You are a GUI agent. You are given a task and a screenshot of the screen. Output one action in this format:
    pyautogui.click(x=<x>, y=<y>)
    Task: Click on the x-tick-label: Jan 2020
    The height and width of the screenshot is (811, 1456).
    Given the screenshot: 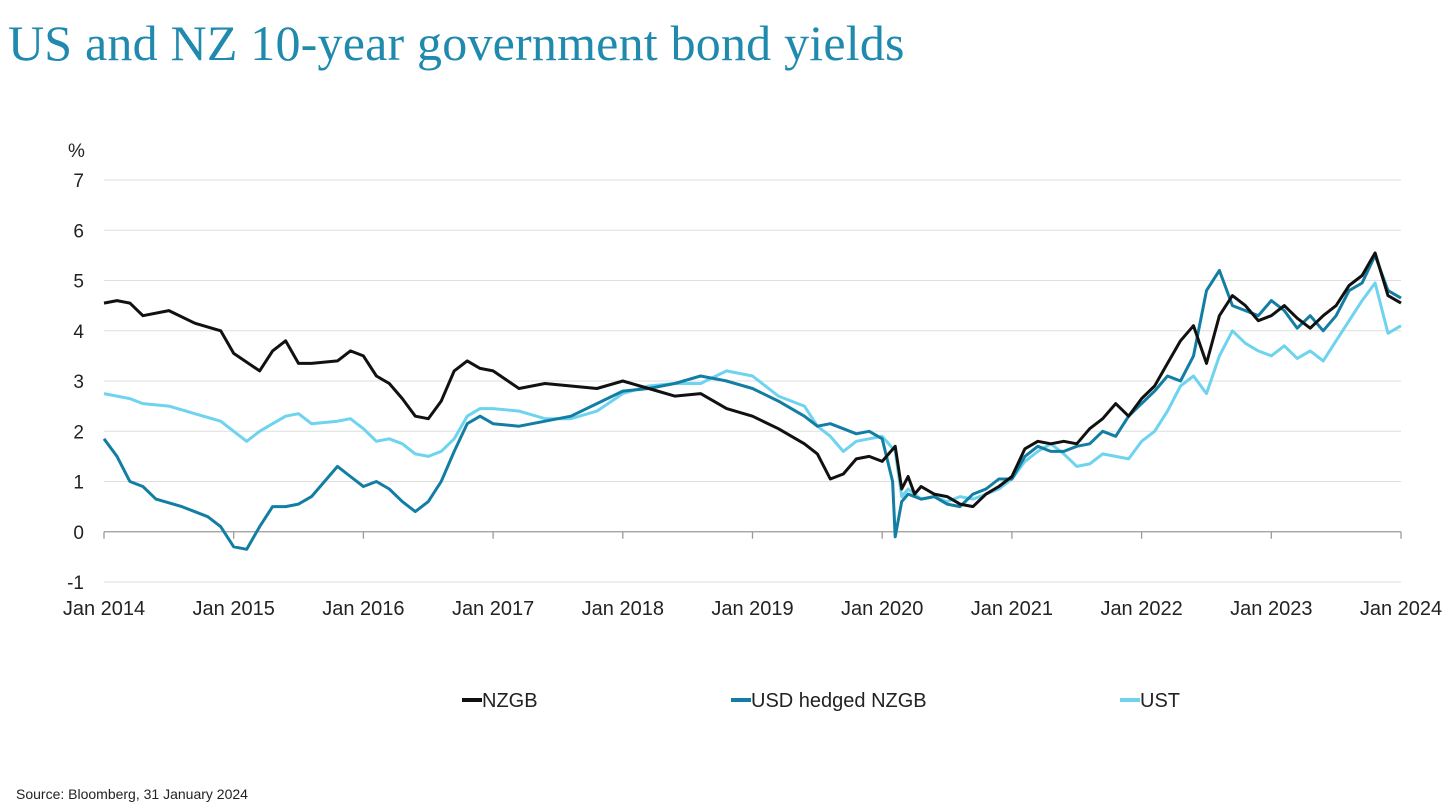 What is the action you would take?
    pyautogui.click(x=882, y=609)
    